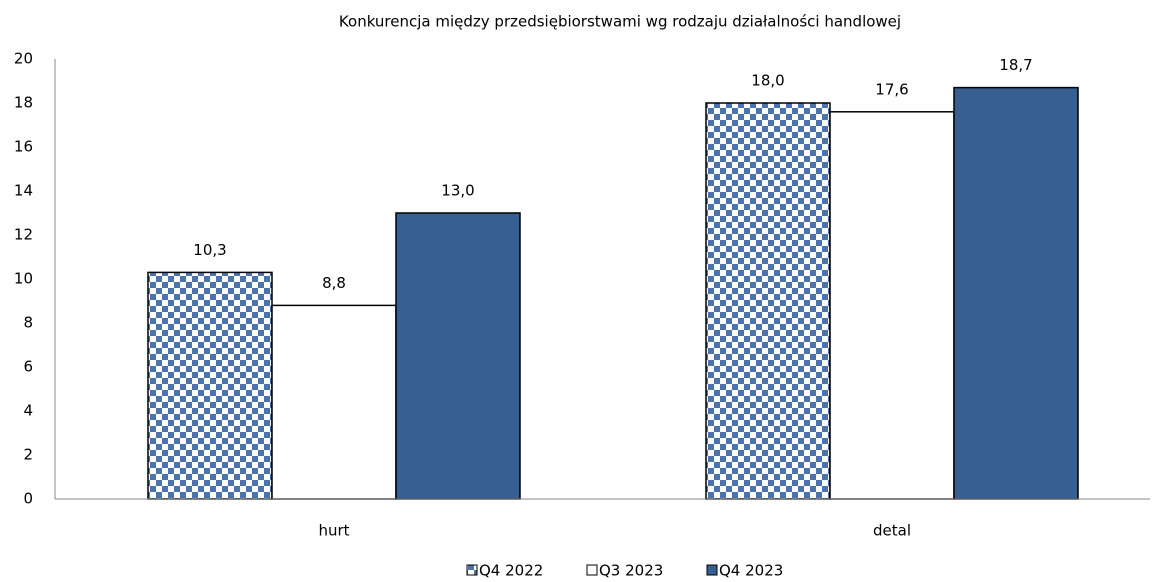 This screenshot has width=1158, height=582. I want to click on legend-label: Q3 2023, so click(631, 571).